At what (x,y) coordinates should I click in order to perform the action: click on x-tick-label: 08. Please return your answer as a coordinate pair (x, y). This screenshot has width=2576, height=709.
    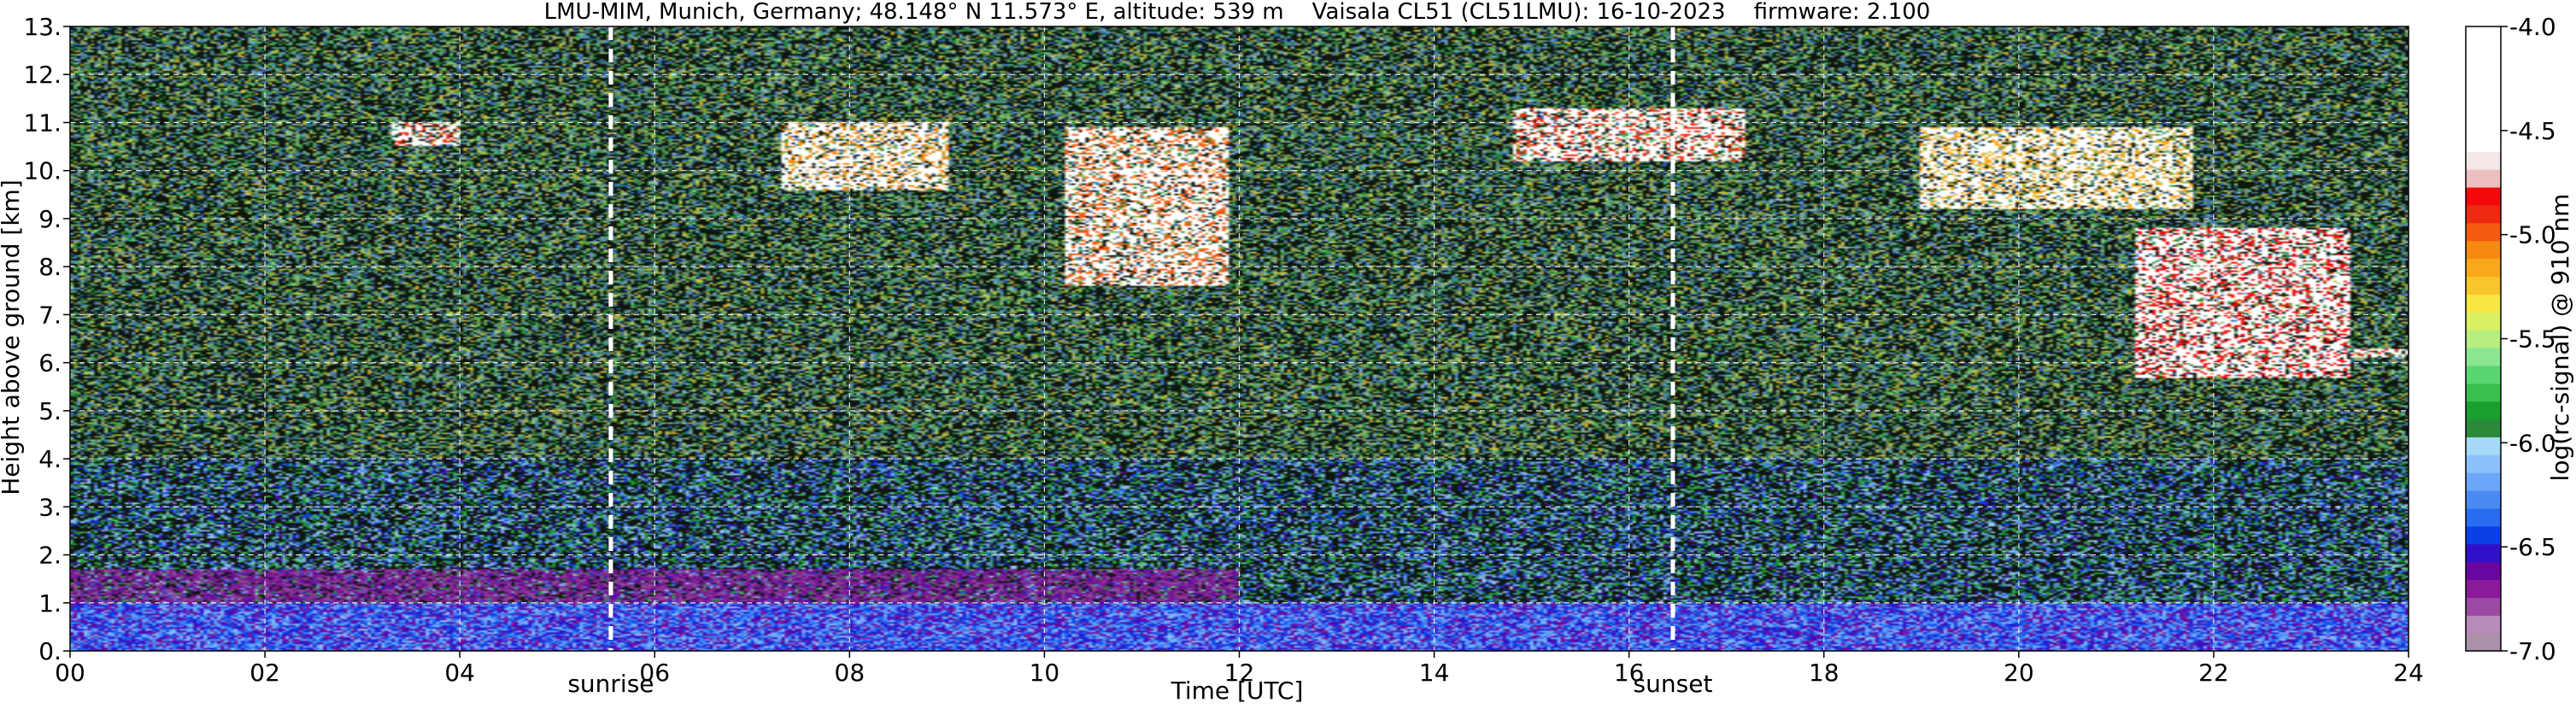
    Looking at the image, I should click on (850, 673).